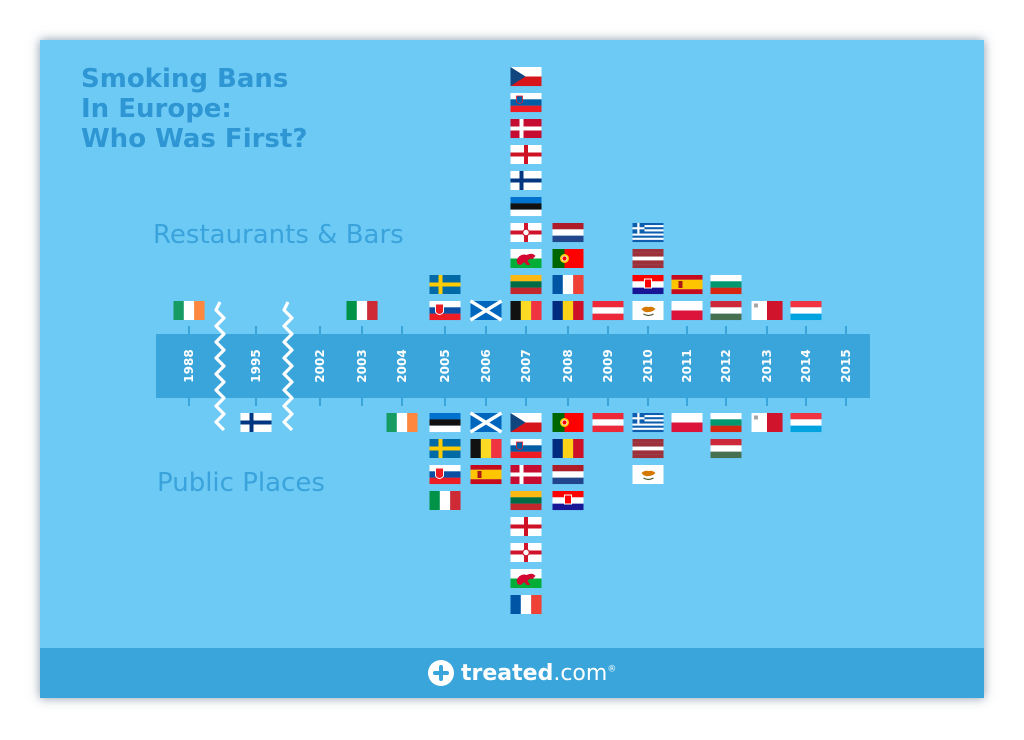 This screenshot has width=1024, height=740. What do you see at coordinates (846, 365) in the screenshot?
I see `year-tick-label: 2015` at bounding box center [846, 365].